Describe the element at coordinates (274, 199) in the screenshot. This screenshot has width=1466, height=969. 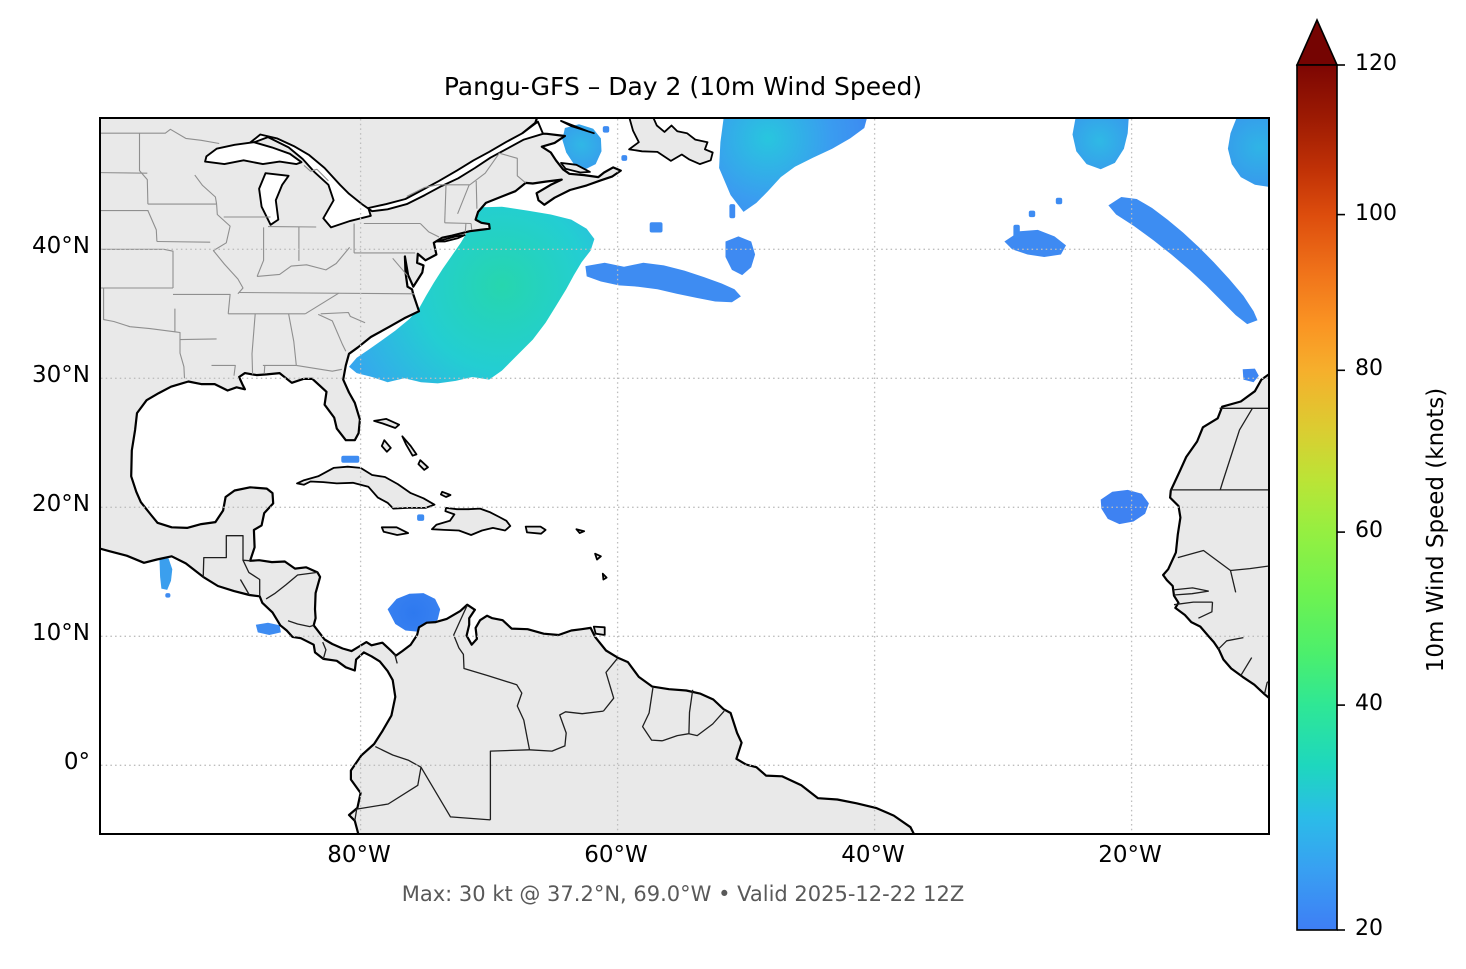
I see `water-lake-michigan` at that location.